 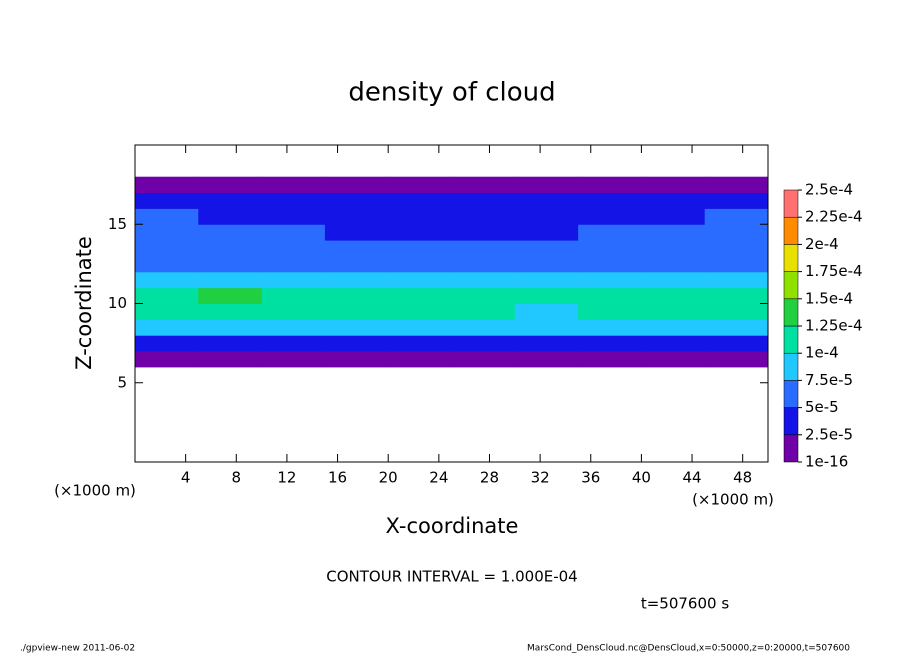 What do you see at coordinates (95, 491) in the screenshot?
I see `y-unit: (×1000 m)` at bounding box center [95, 491].